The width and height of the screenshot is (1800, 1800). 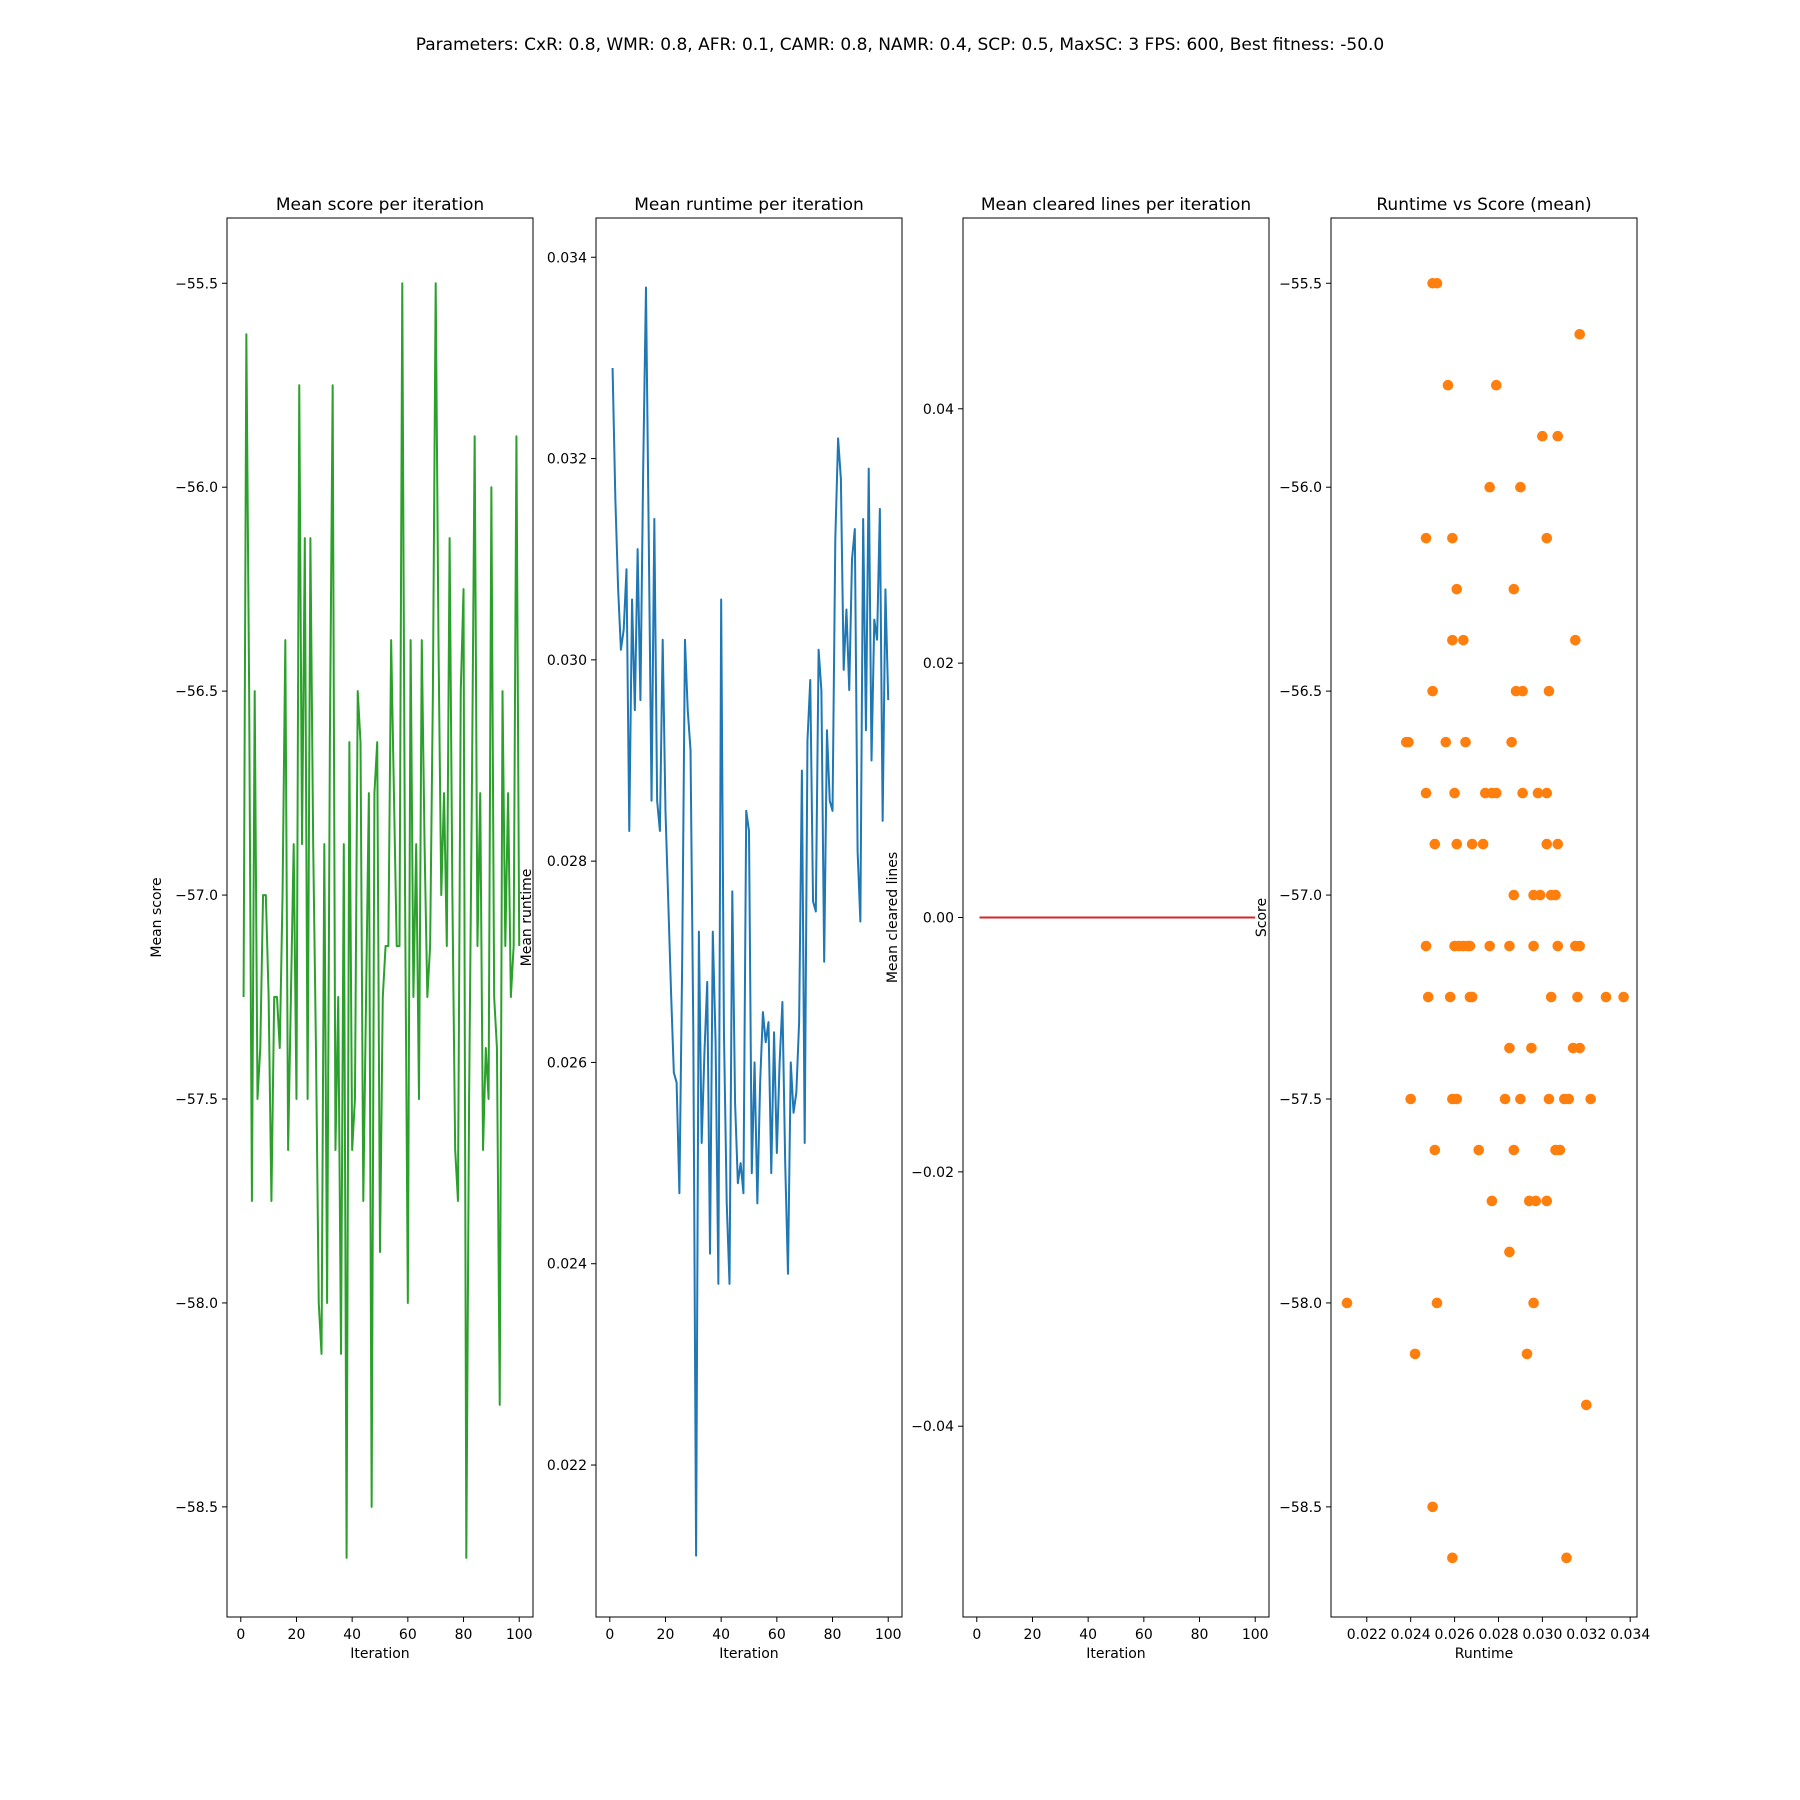 I want to click on x-tick-label: 0.026, so click(x=1455, y=1635).